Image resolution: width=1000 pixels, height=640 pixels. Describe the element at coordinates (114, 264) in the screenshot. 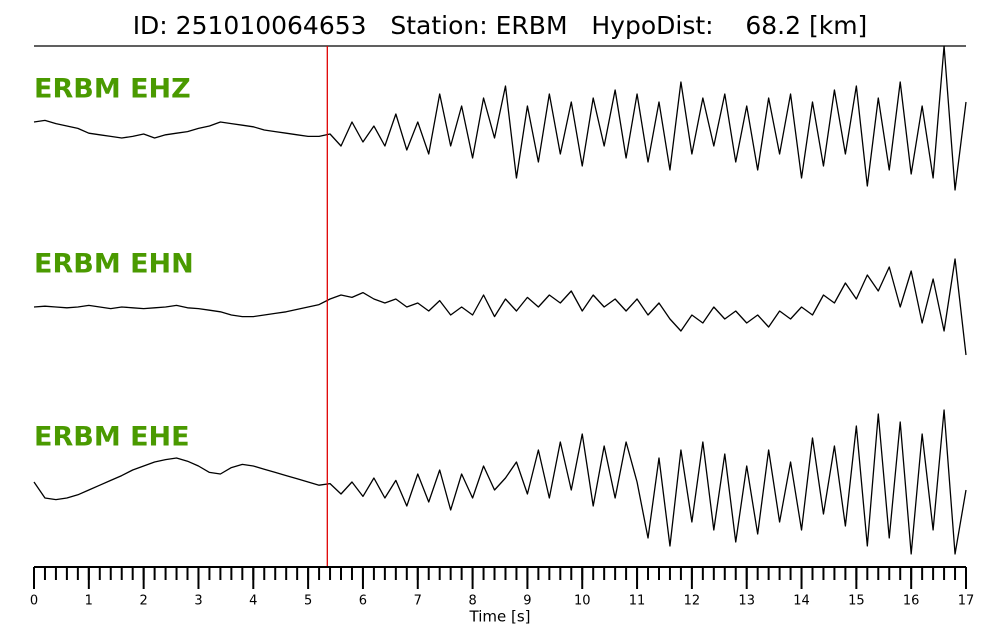

I see `trace-label: ERBM EHN` at that location.